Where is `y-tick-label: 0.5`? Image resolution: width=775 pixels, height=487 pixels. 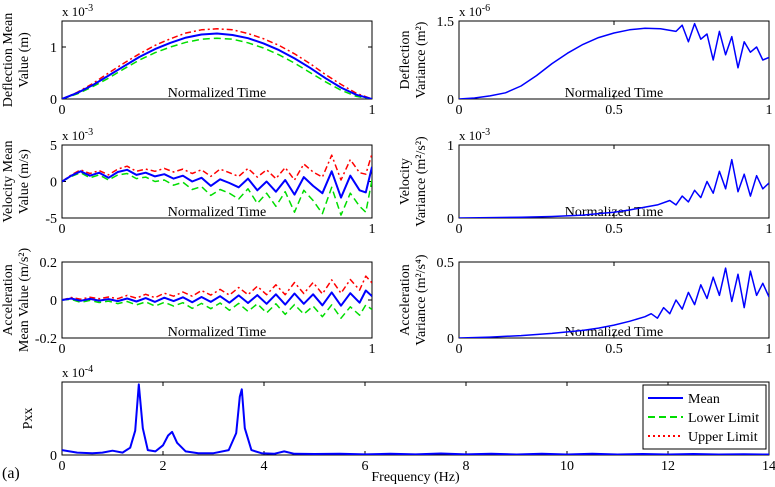
y-tick-label: 0.5 is located at coordinates (446, 263).